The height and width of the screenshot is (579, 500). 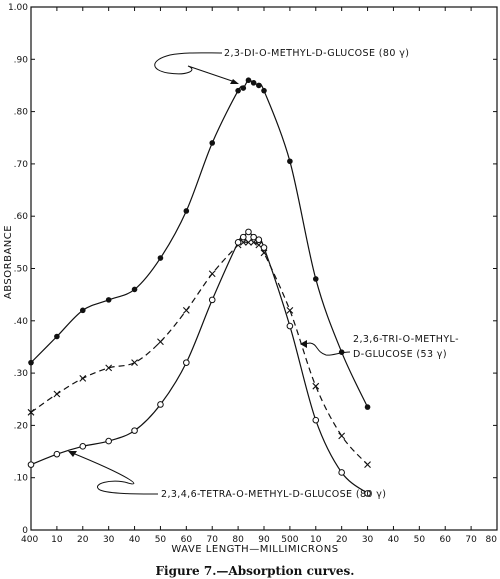 I want to click on y-tick-label: .40, so click(x=21, y=322).